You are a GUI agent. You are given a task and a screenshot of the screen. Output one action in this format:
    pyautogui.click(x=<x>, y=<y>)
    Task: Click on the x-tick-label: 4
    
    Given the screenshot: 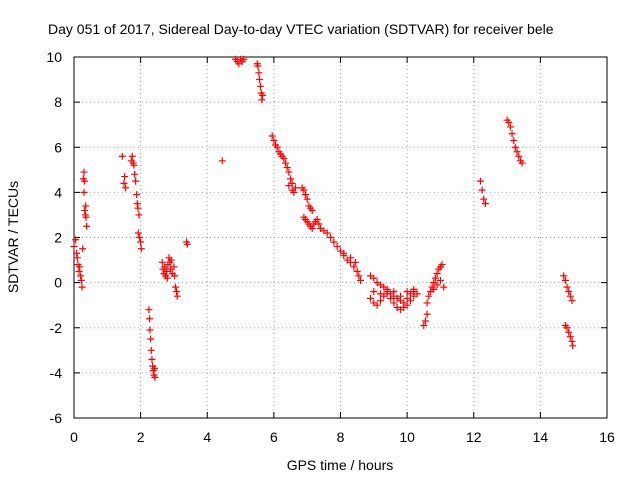 What is the action you would take?
    pyautogui.click(x=207, y=437)
    